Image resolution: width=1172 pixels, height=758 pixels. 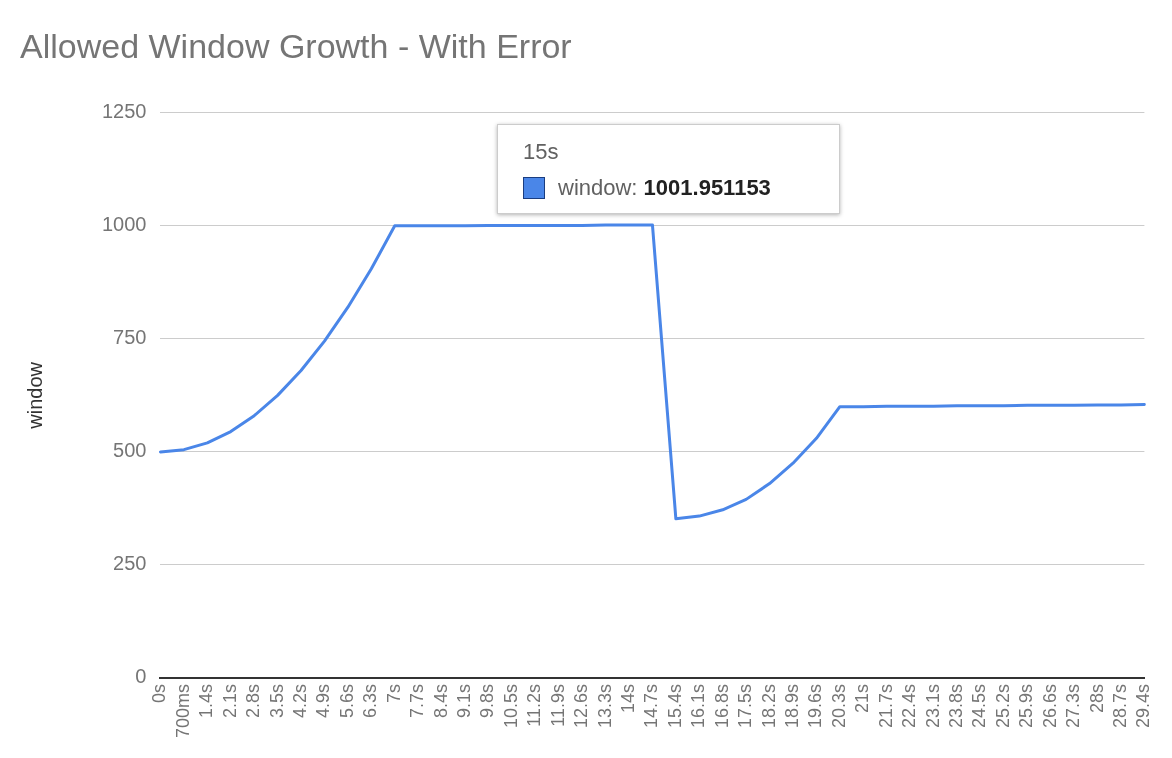 I want to click on x-tick-label: 10.5s, so click(x=510, y=706).